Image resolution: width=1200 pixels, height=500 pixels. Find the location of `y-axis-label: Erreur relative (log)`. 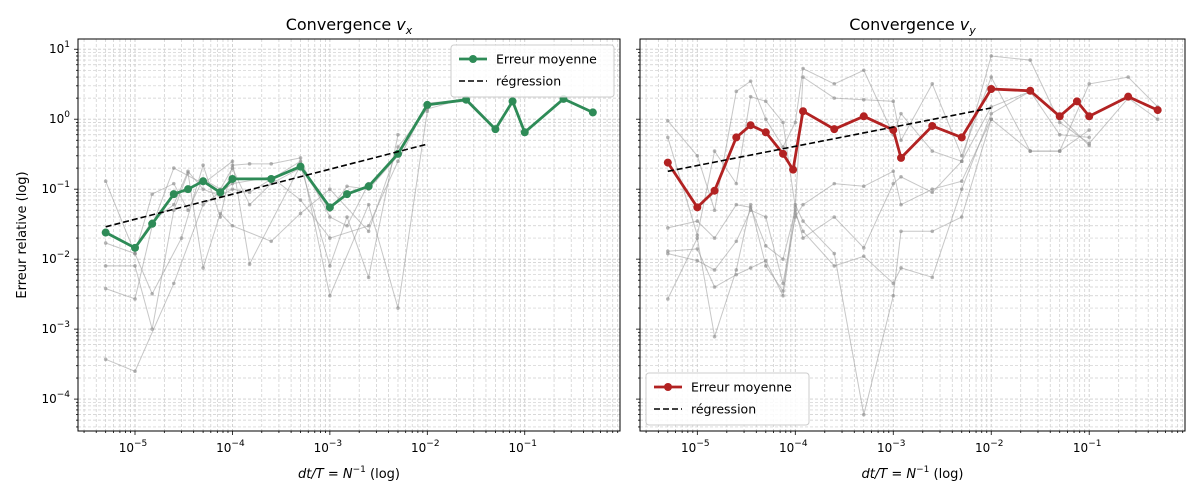

y-axis-label: Erreur relative (log) is located at coordinates (22, 234).